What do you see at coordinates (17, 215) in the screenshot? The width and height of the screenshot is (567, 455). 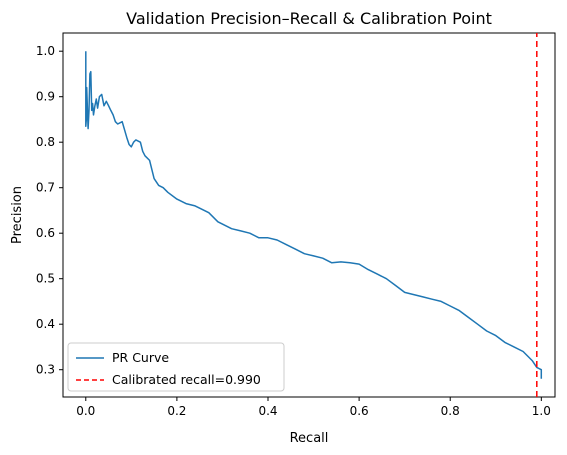 I see `y-axis-label: Precision` at bounding box center [17, 215].